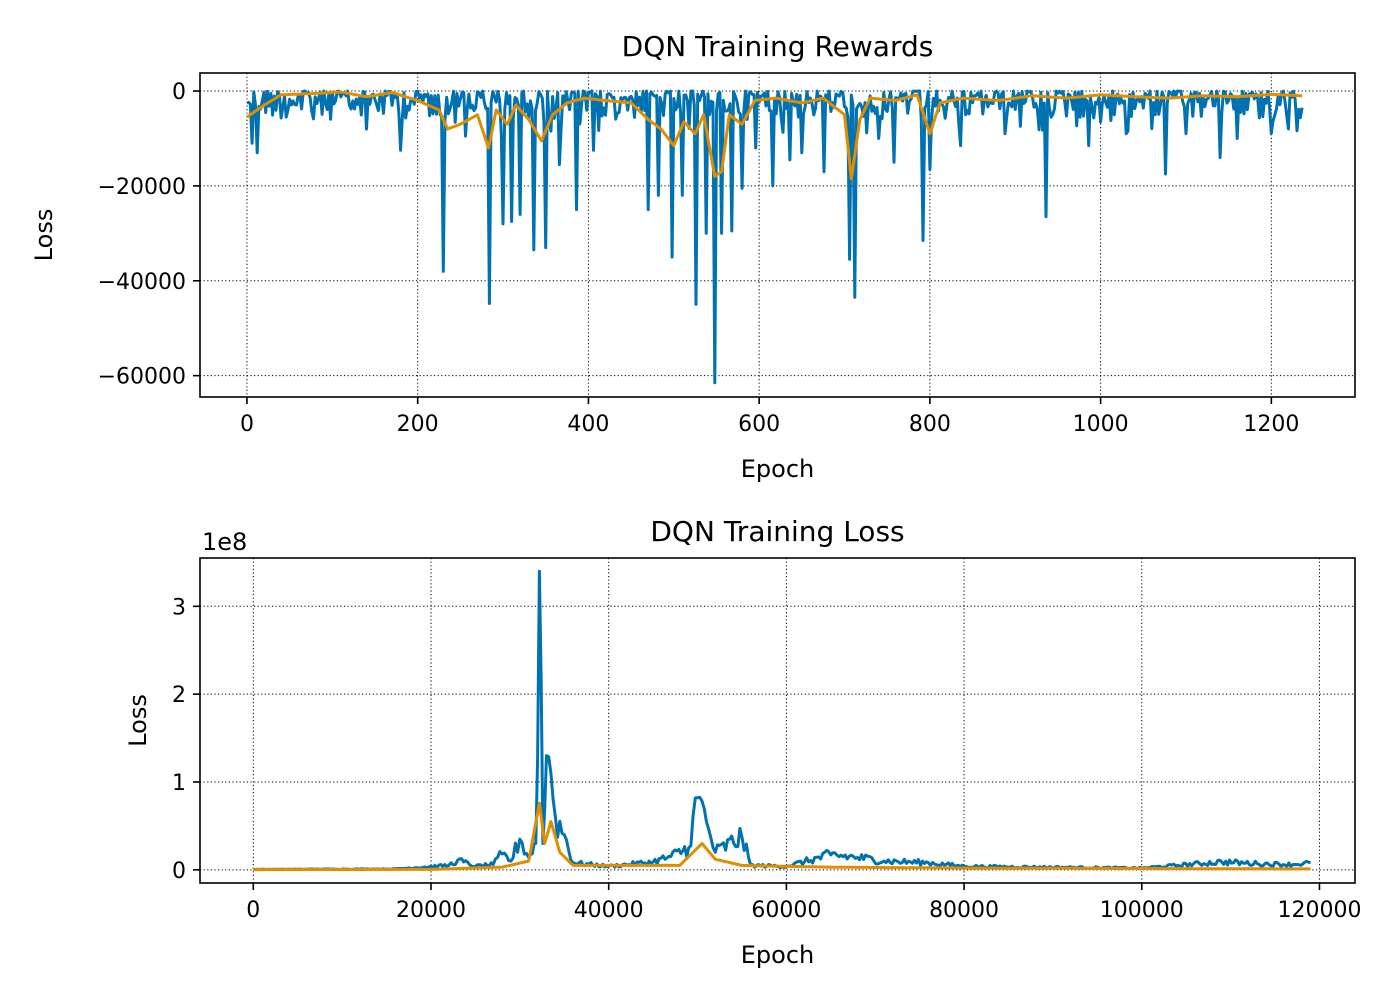 The image size is (1398, 1000). What do you see at coordinates (431, 910) in the screenshot?
I see `x-tick-label: 20000` at bounding box center [431, 910].